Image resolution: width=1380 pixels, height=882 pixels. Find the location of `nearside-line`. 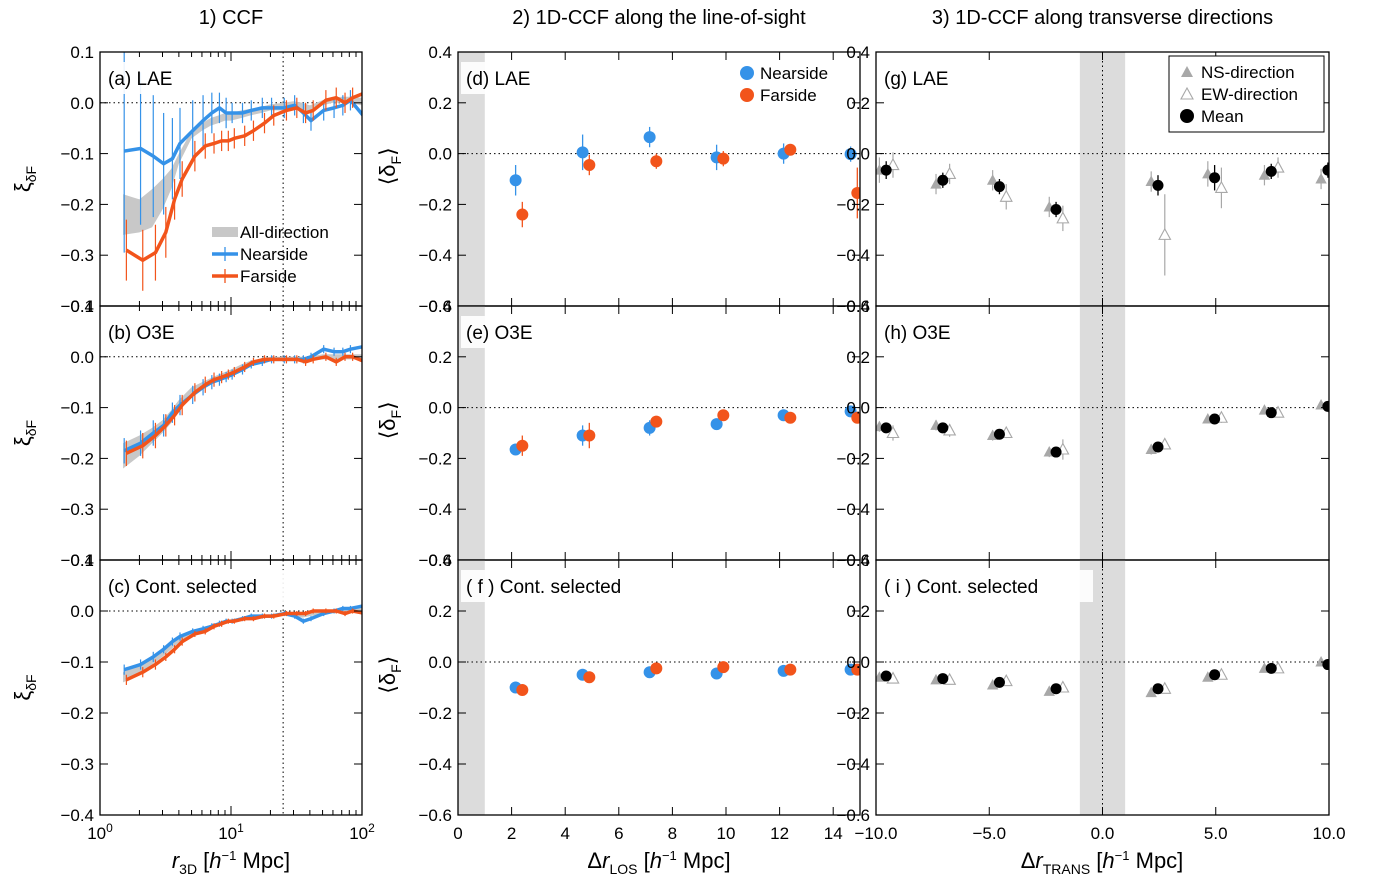

nearside-line is located at coordinates (242, 132).